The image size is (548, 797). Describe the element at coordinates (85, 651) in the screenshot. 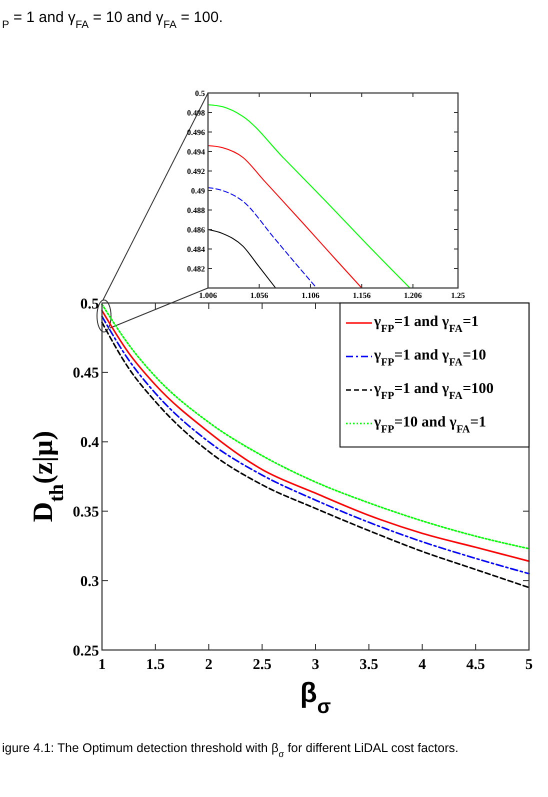

I see `y-tick-label: 0.25` at that location.